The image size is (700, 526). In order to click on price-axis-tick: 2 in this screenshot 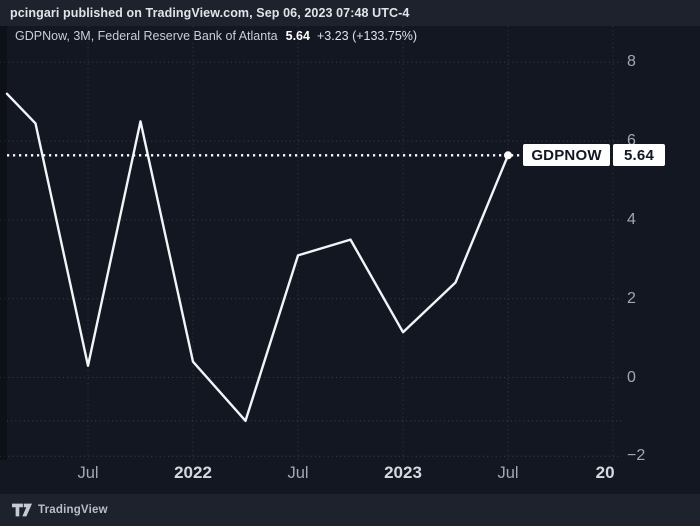, I will do `click(631, 298)`.